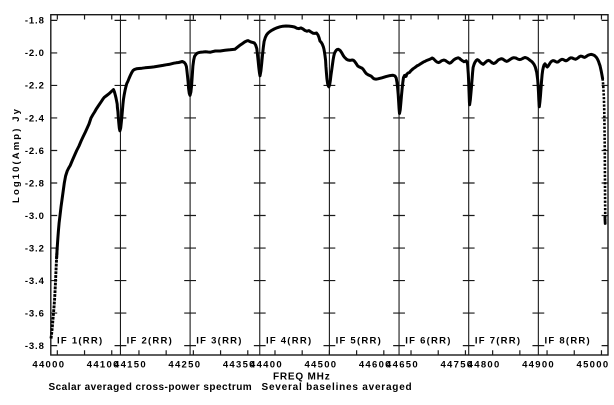 This screenshot has height=405, width=614. What do you see at coordinates (266, 364) in the screenshot?
I see `svg-text: 44400` at bounding box center [266, 364].